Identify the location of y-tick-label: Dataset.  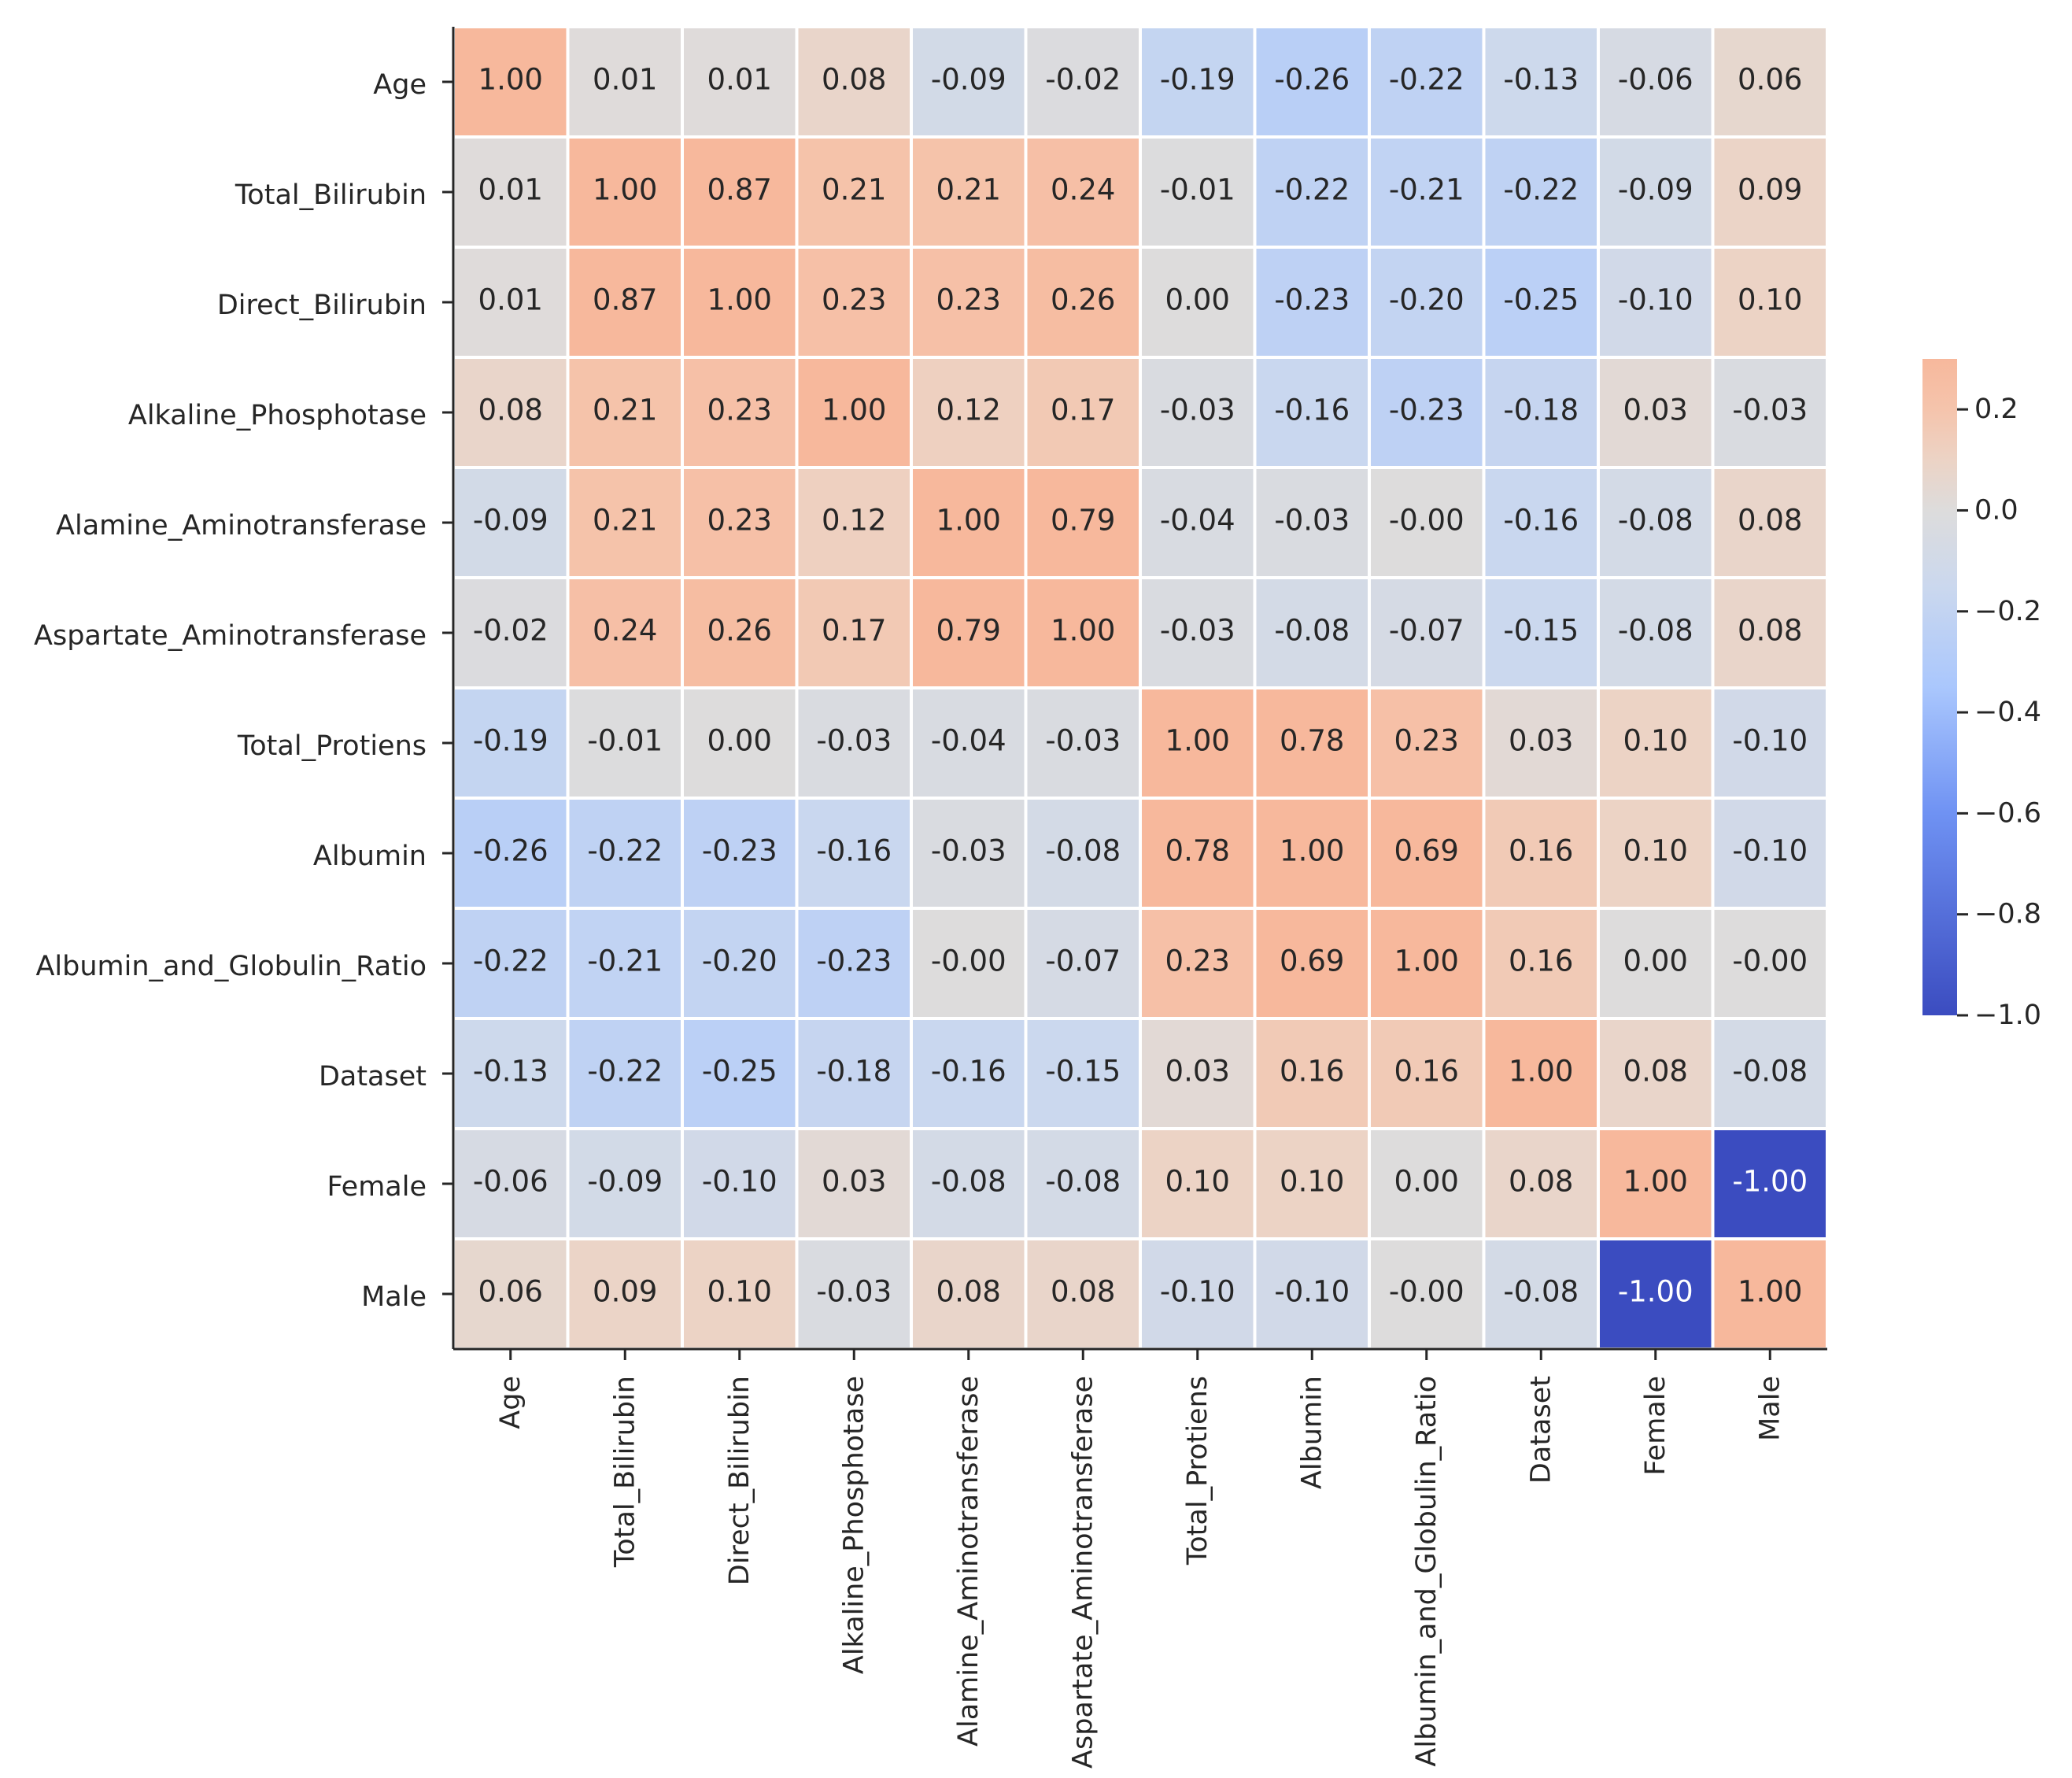
(373, 1076).